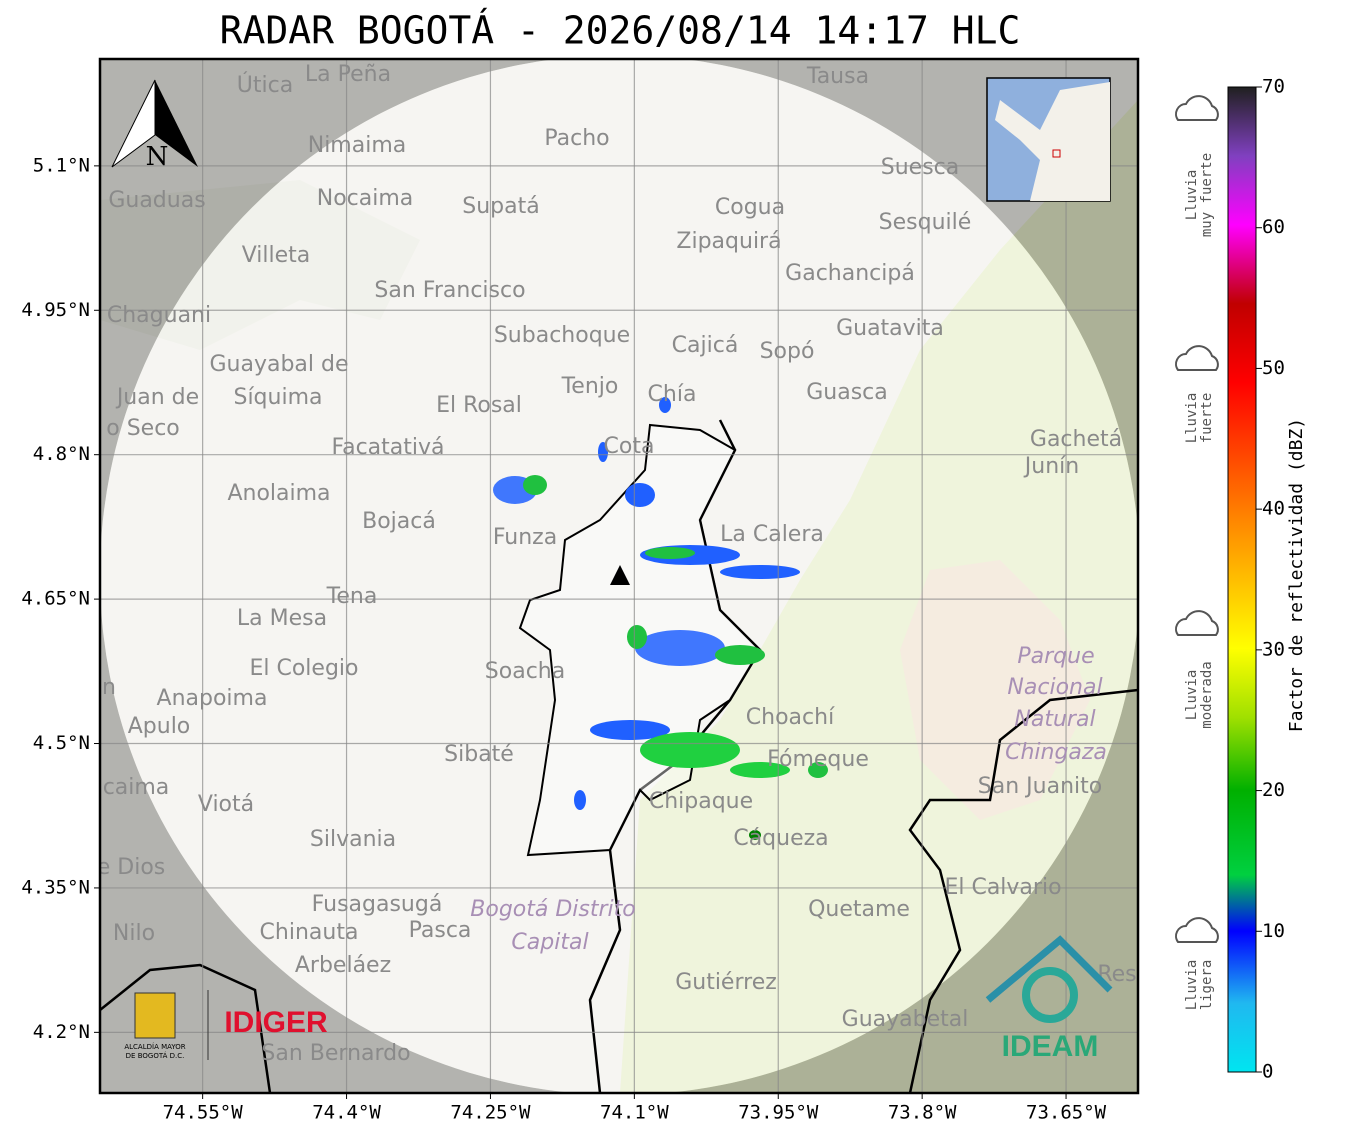 Image resolution: width=1349 pixels, height=1139 pixels. Describe the element at coordinates (479, 405) in the screenshot. I see `place-label: El Rosal` at that location.